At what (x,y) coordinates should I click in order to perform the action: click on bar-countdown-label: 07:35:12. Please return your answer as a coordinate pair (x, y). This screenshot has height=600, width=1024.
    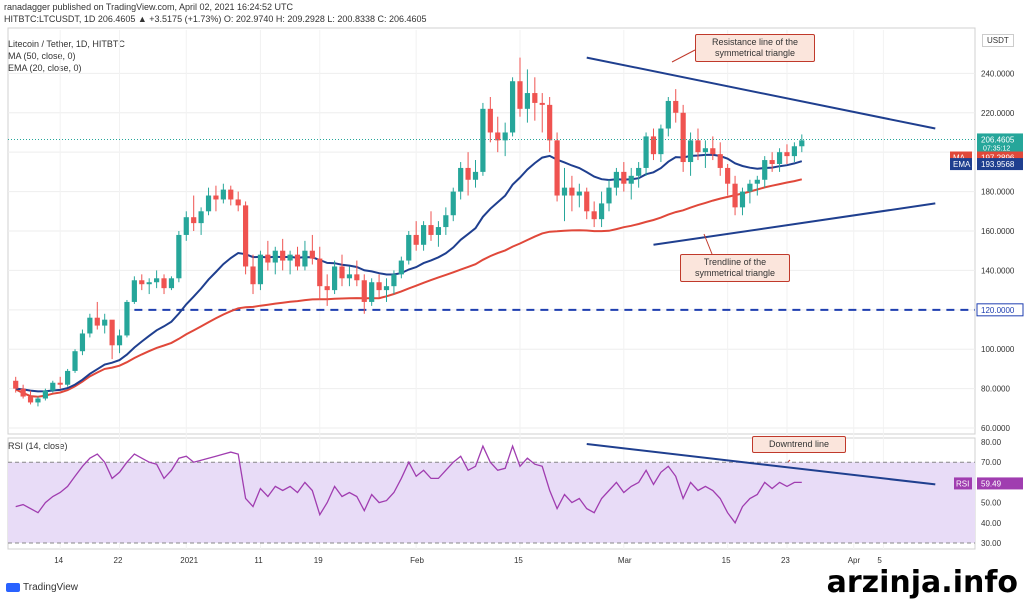
    Looking at the image, I should click on (996, 148).